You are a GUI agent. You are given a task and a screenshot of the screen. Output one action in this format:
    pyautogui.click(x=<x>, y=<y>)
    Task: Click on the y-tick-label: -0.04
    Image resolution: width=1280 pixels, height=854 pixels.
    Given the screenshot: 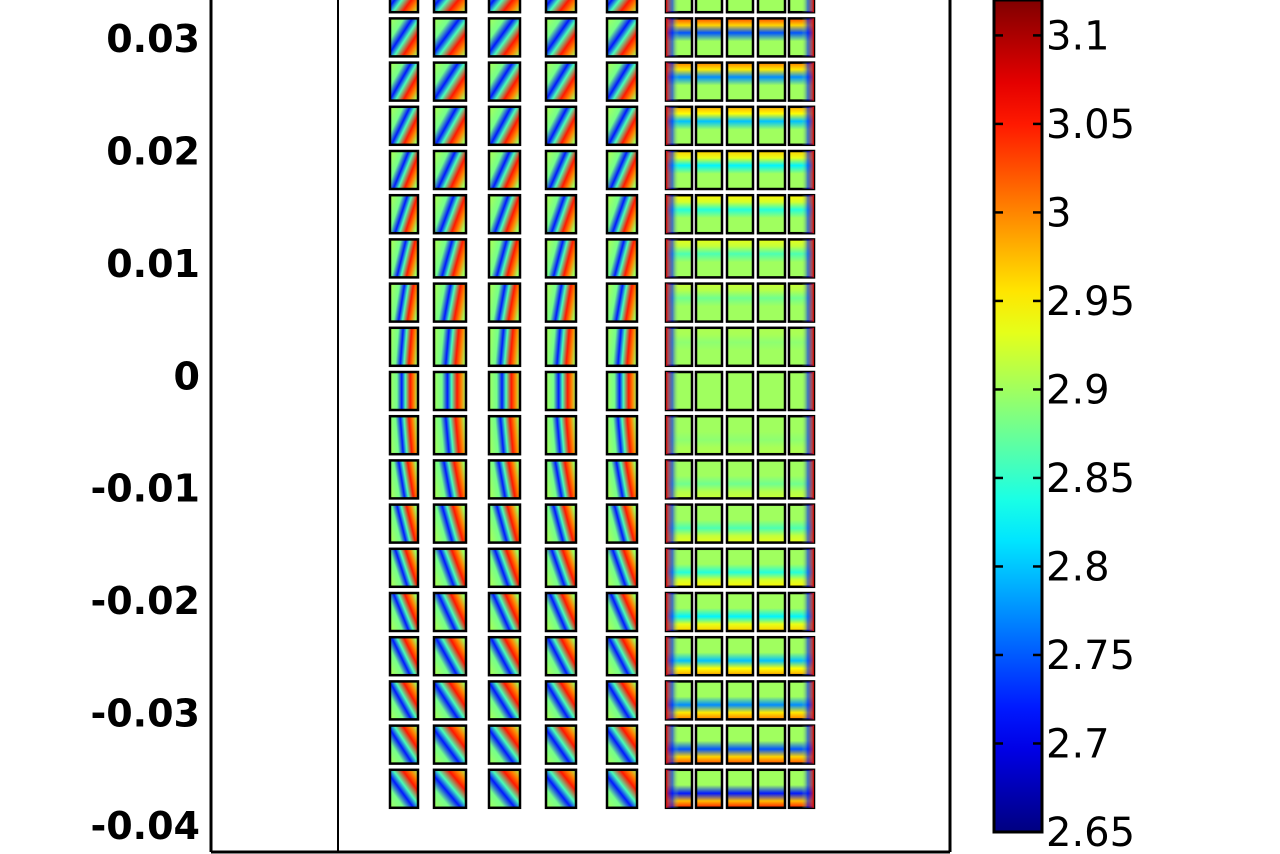 What is the action you would take?
    pyautogui.click(x=145, y=826)
    